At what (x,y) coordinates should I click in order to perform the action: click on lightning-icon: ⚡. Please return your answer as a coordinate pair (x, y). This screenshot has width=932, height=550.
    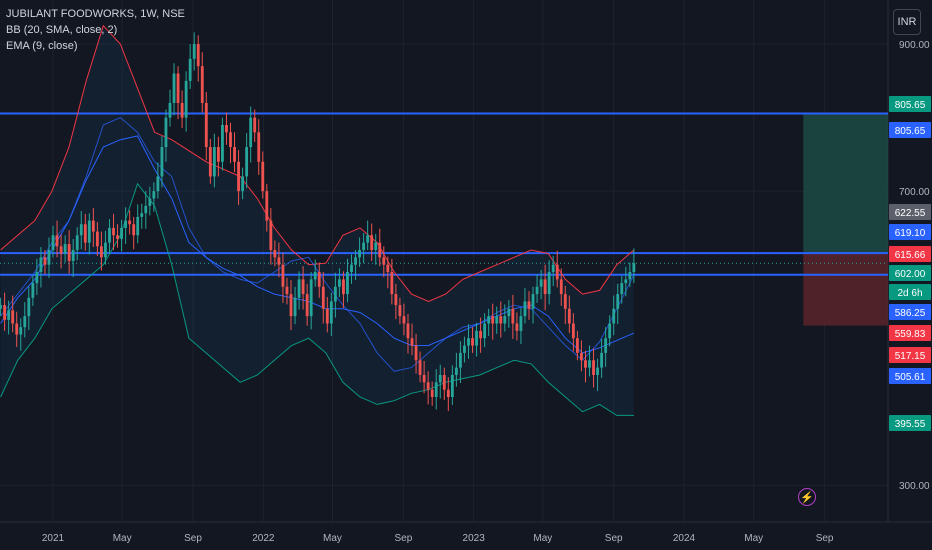
    Looking at the image, I should click on (807, 497).